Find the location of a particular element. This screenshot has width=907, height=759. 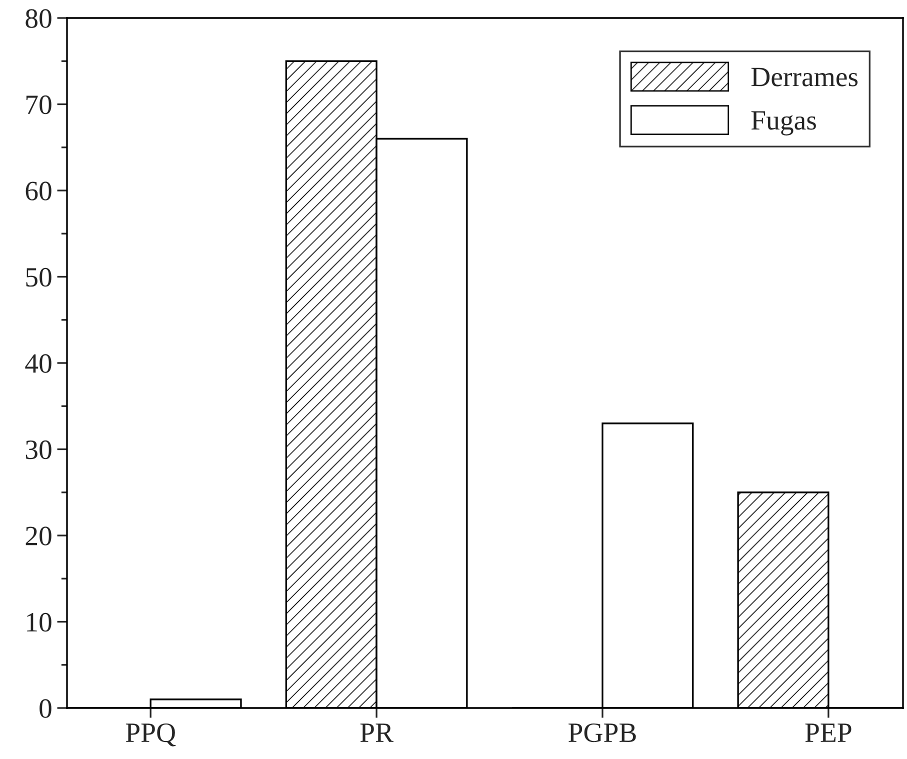

y-tick-label: 40 is located at coordinates (38, 363).